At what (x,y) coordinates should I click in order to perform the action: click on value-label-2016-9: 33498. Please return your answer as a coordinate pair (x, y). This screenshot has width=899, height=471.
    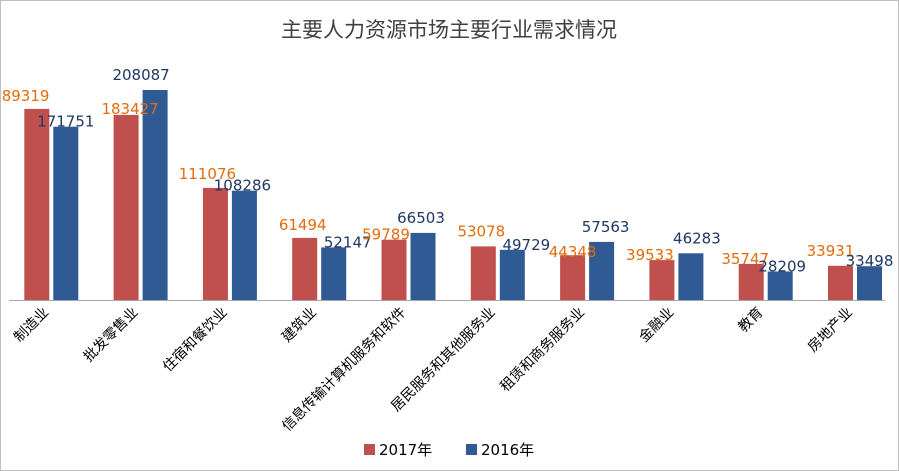
    Looking at the image, I should click on (870, 261).